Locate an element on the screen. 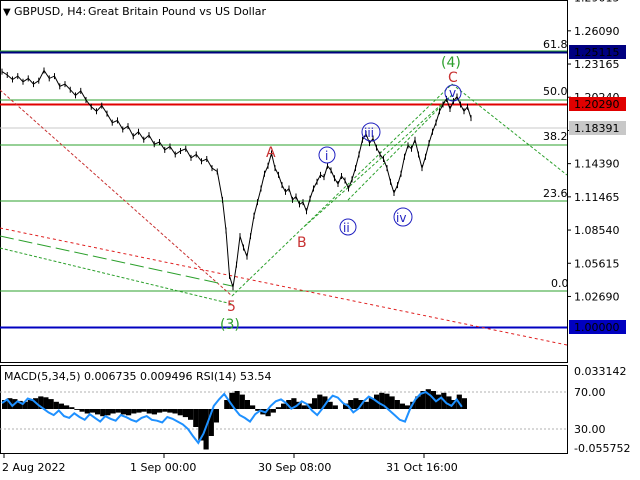  wave-label-i: i is located at coordinates (326, 156).